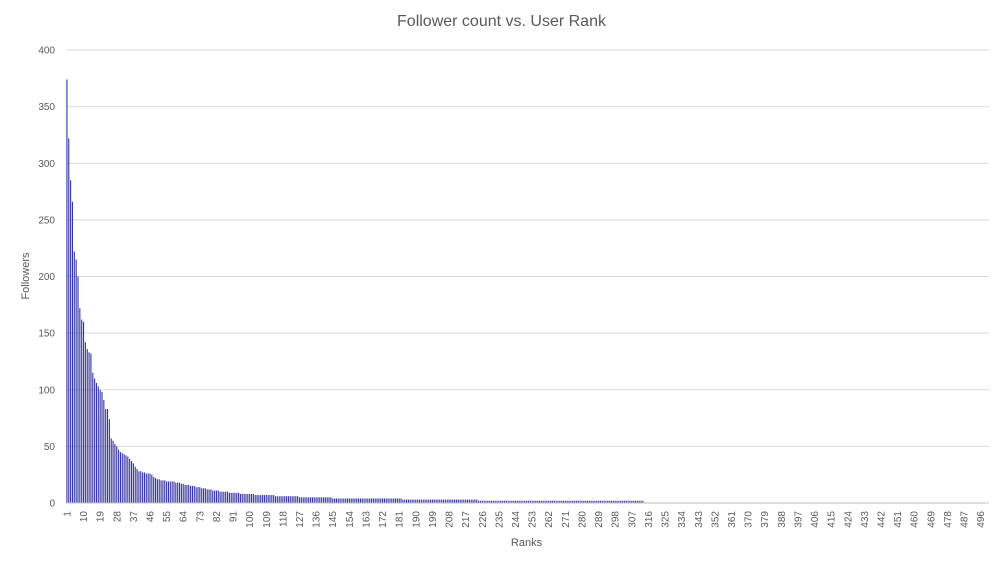  Describe the element at coordinates (526, 543) in the screenshot. I see `x-axis-label: Ranks` at that location.